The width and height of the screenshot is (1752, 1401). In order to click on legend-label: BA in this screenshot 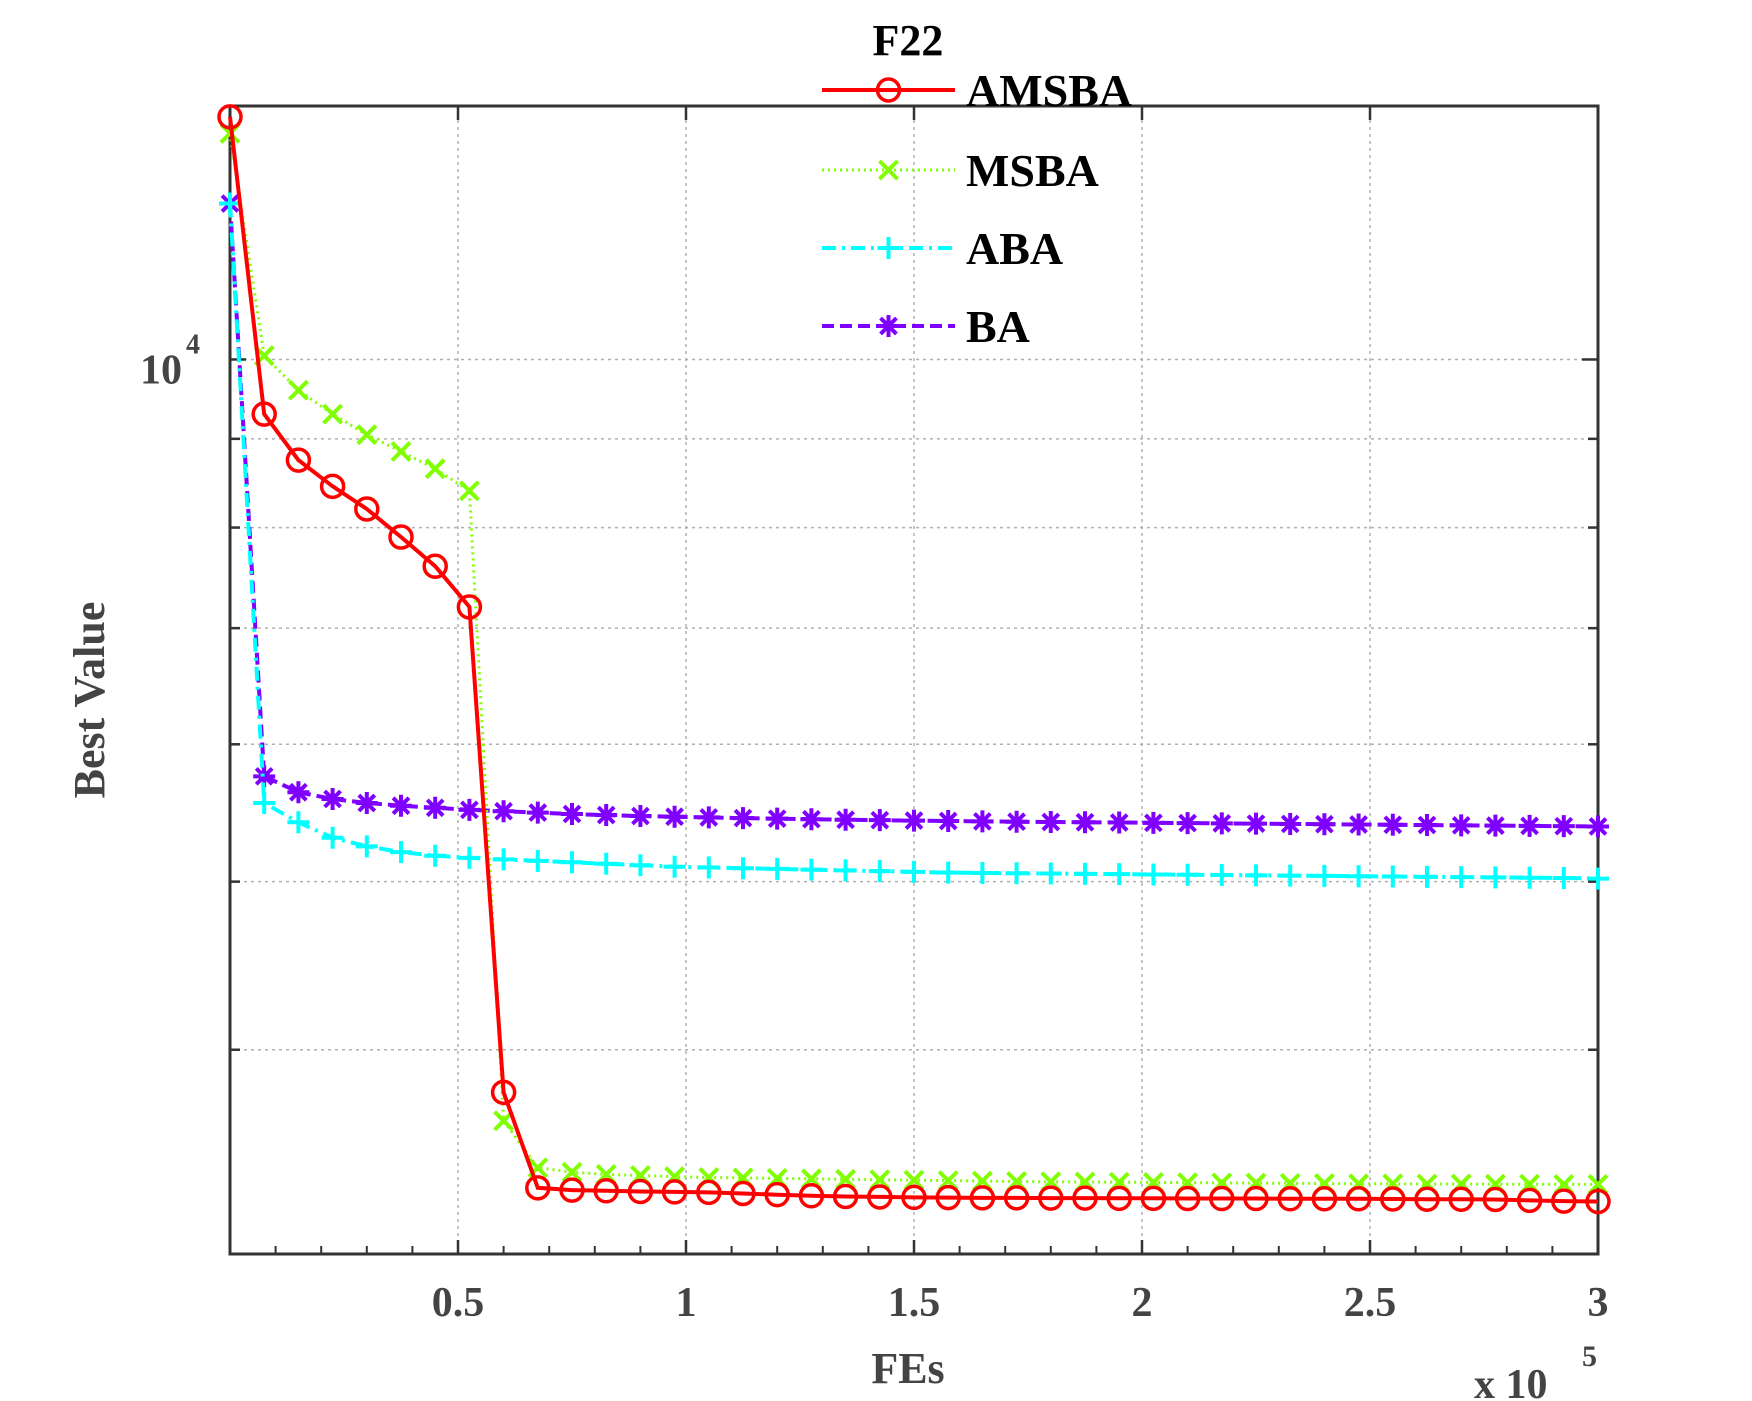, I will do `click(998, 326)`.